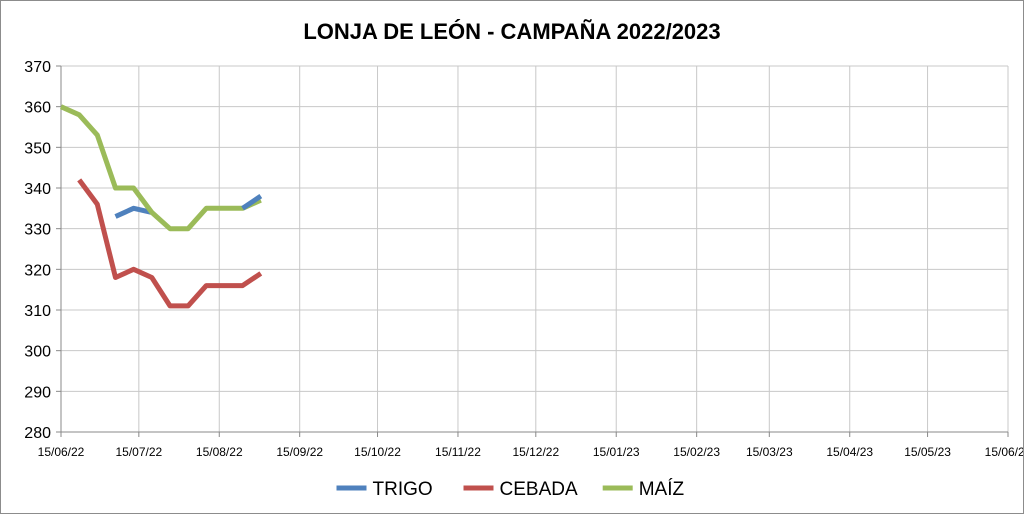 The width and height of the screenshot is (1024, 514). Describe the element at coordinates (511, 31) in the screenshot. I see `chart-title: LONJA DE LEÓN - CAMPAÑA 2022/2023` at that location.